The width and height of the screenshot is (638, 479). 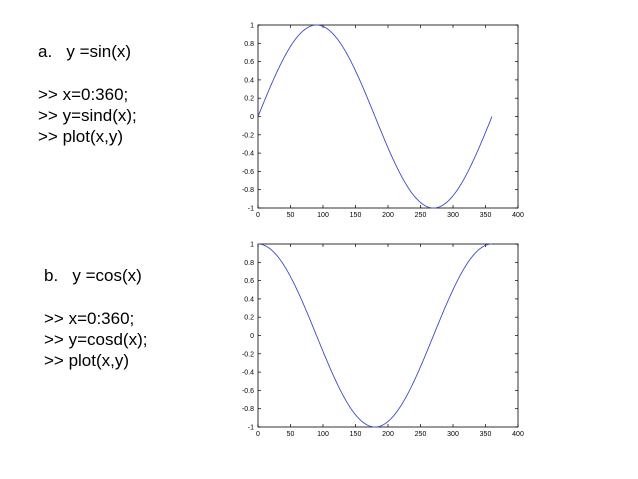 What do you see at coordinates (83, 94) in the screenshot?
I see `section-a-code-line: >> x=0:360;` at bounding box center [83, 94].